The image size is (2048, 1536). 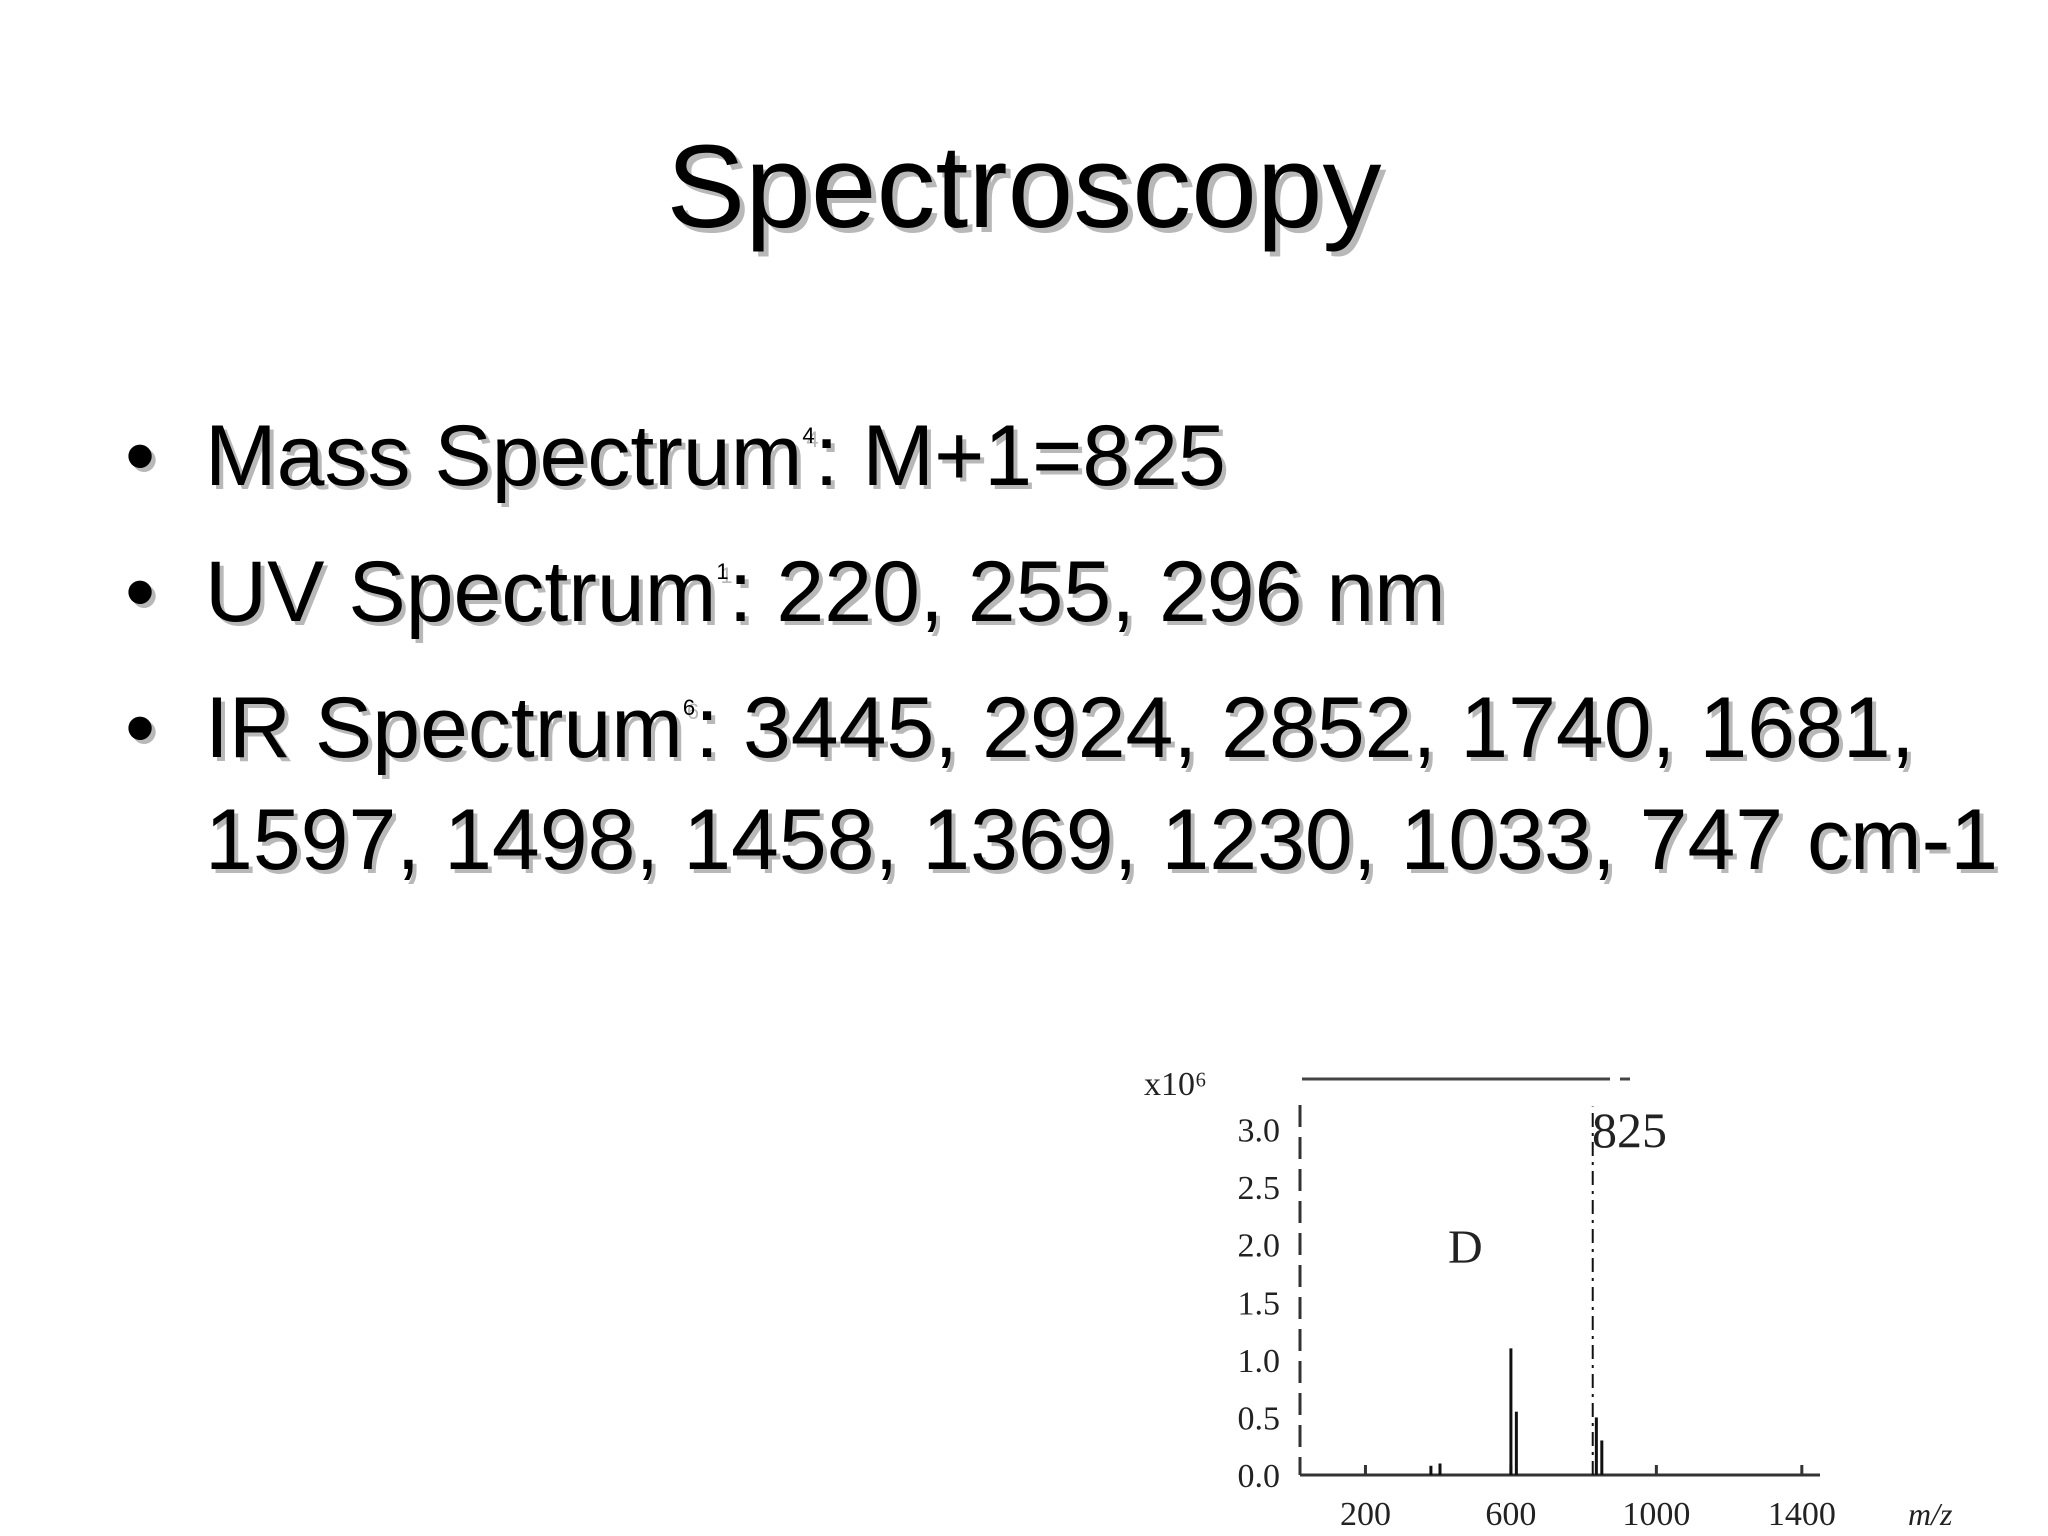 What do you see at coordinates (1656, 1514) in the screenshot?
I see `x-tick-label: 1000` at bounding box center [1656, 1514].